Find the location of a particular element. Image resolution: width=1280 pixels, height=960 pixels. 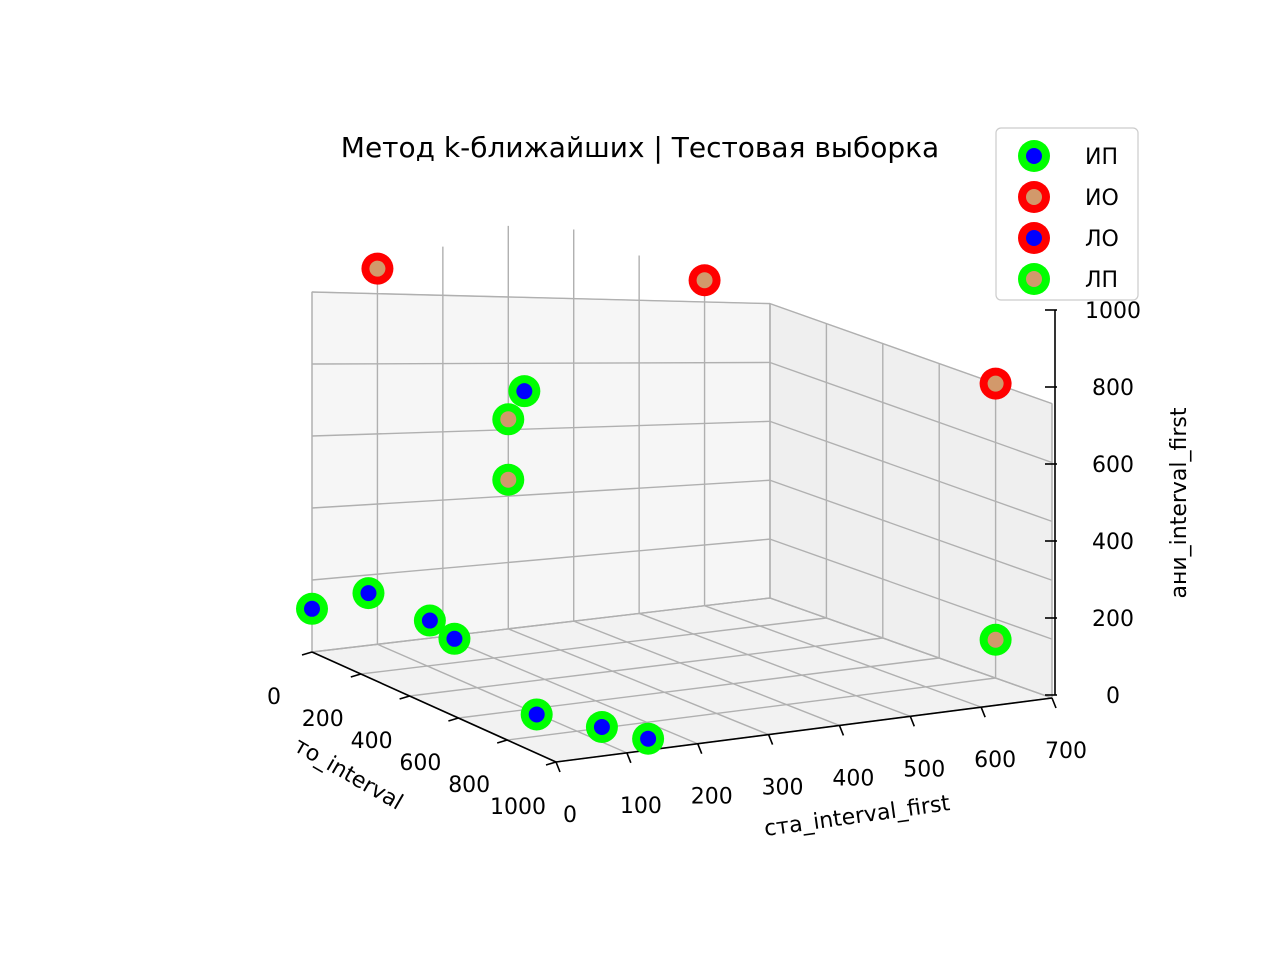

x-tick-label: 800 is located at coordinates (469, 785).